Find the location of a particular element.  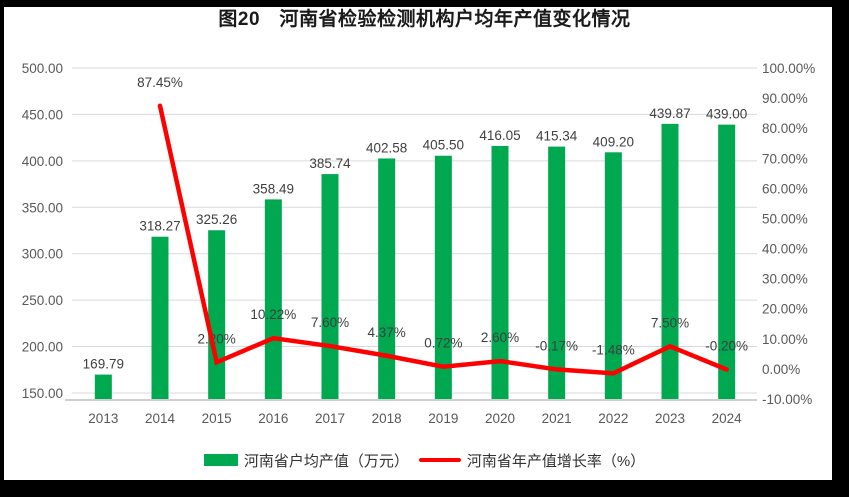

bar-2023 is located at coordinates (670, 261).